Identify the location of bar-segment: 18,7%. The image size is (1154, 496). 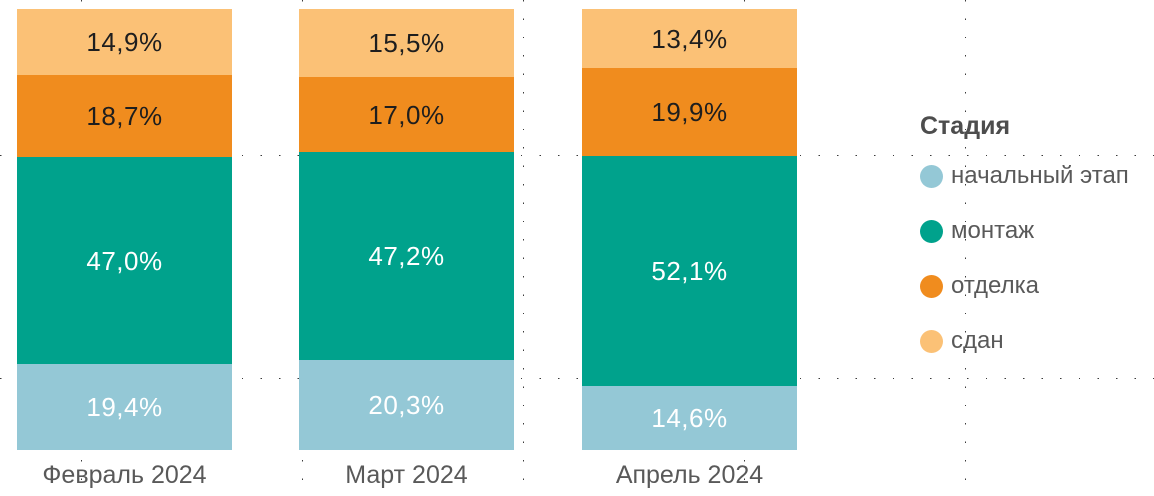
(124, 116).